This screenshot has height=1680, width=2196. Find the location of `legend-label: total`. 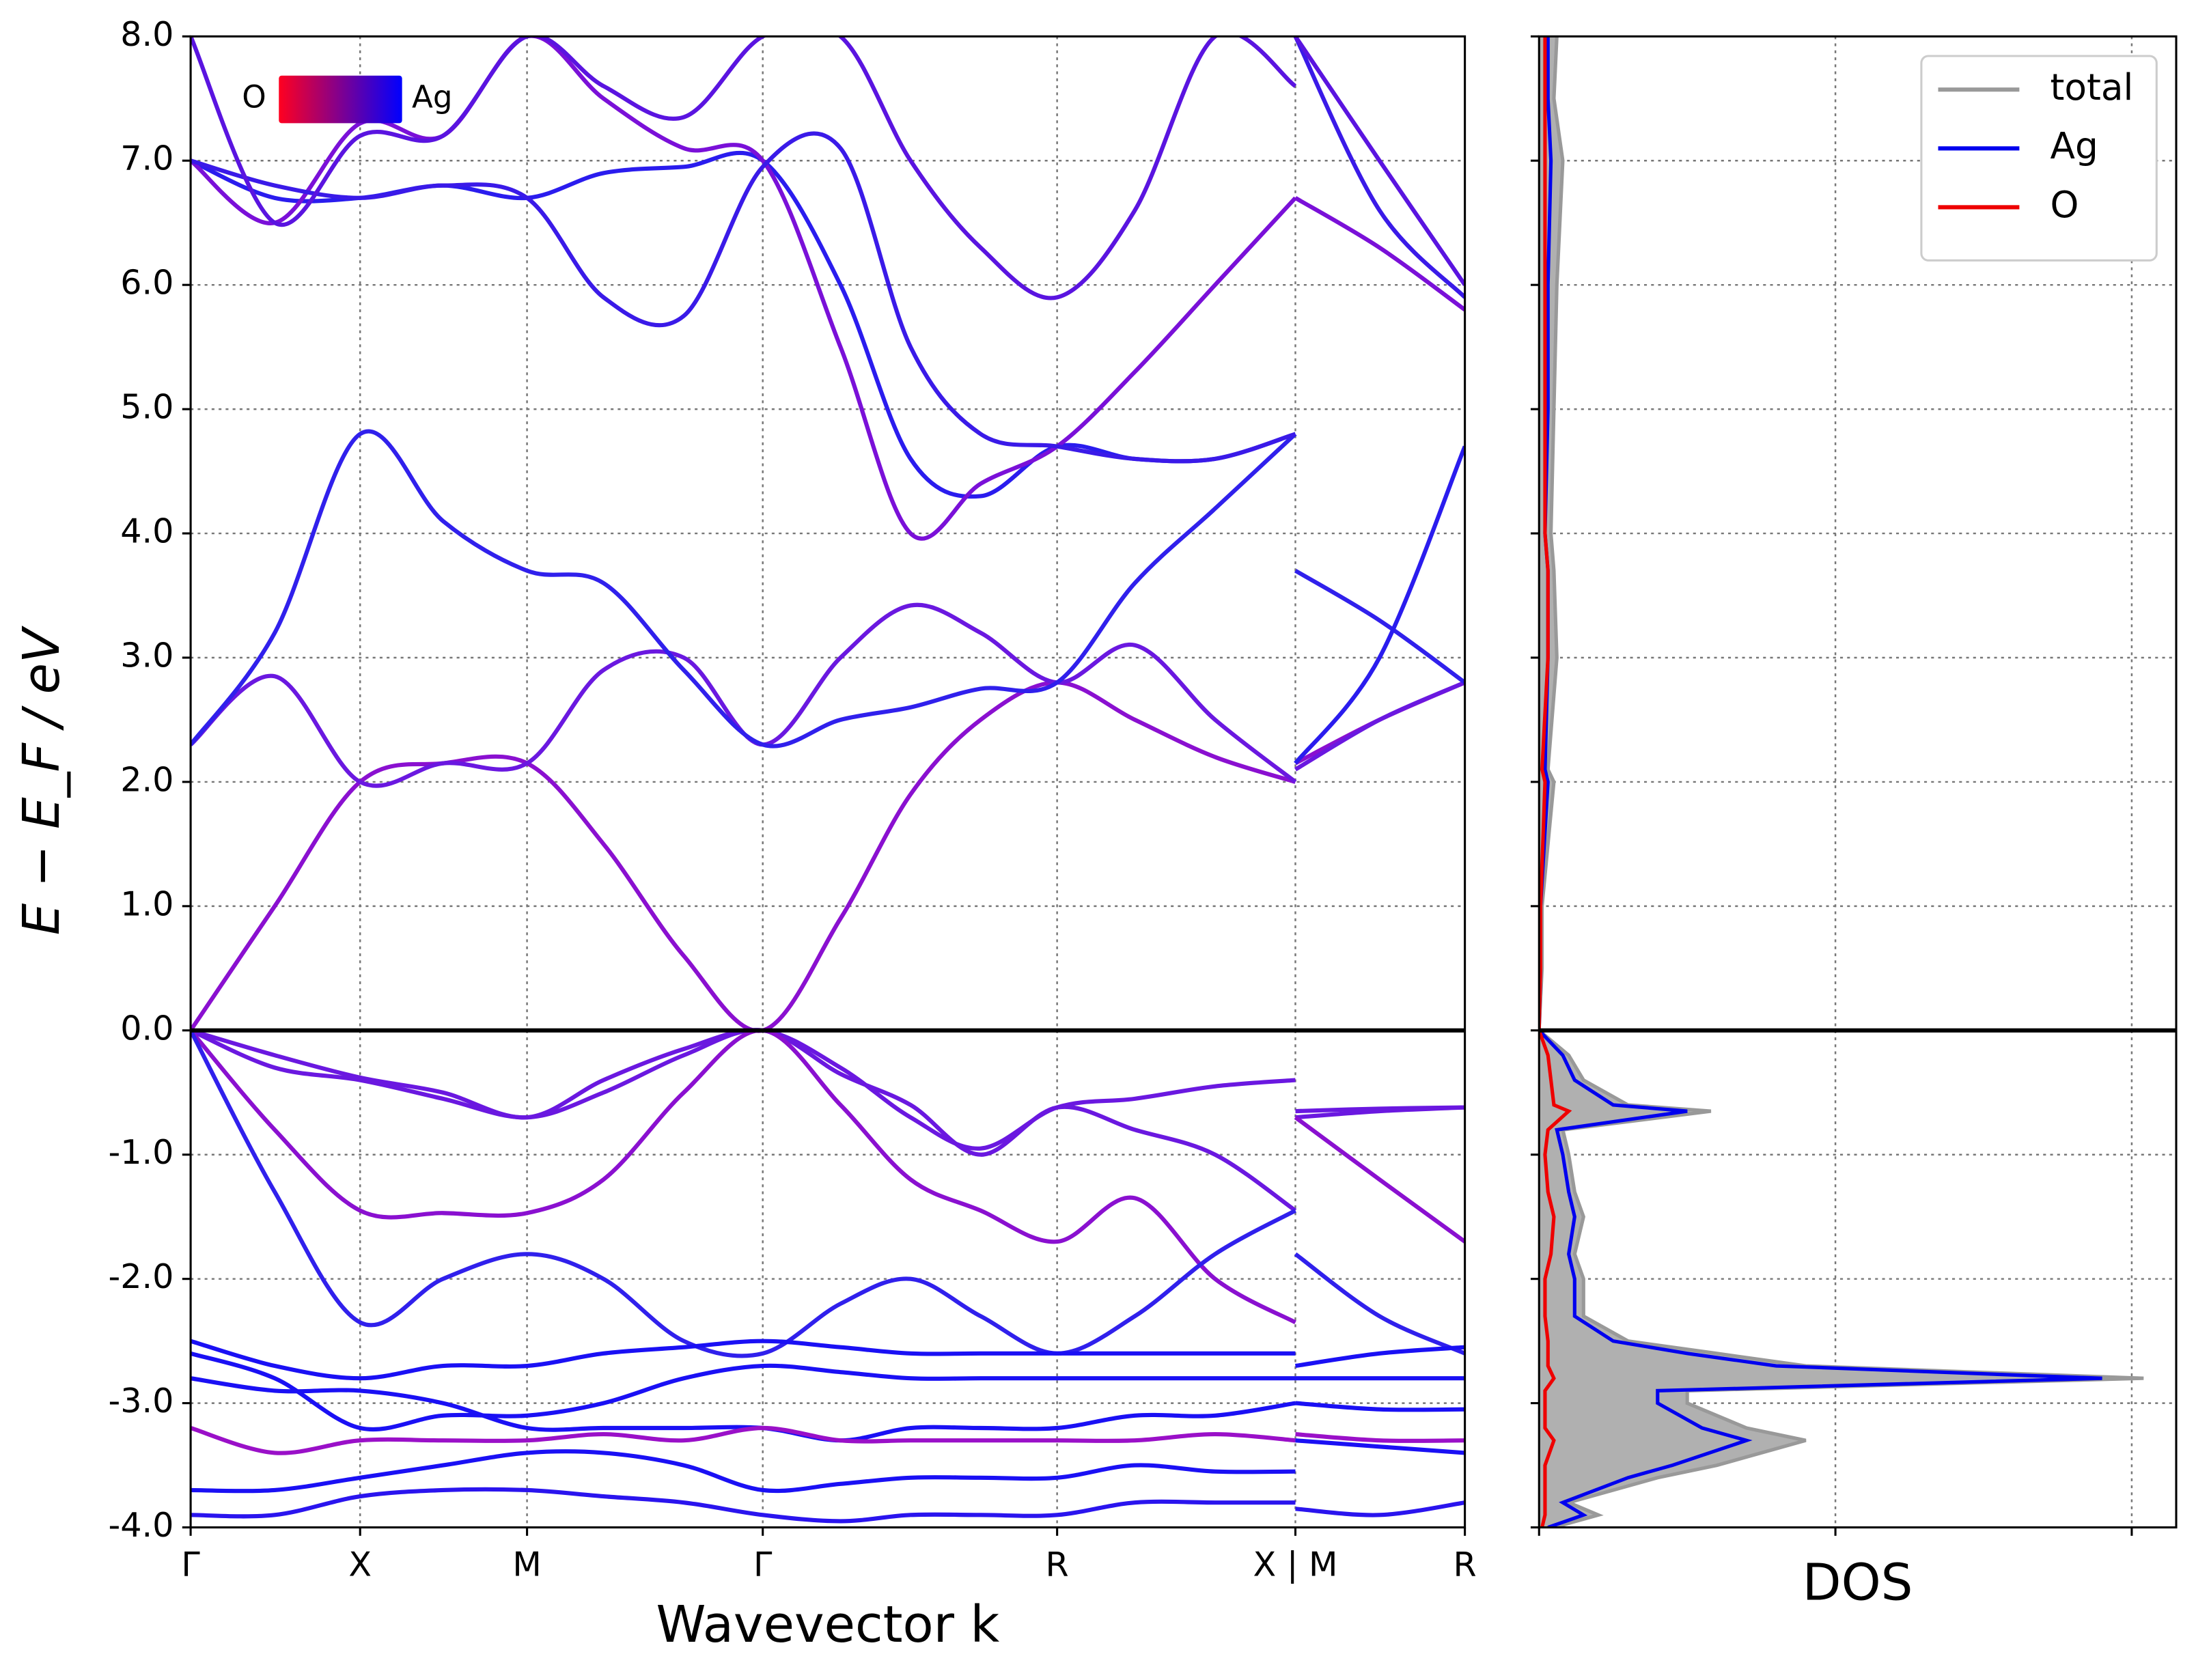

legend-label: total is located at coordinates (2092, 87).